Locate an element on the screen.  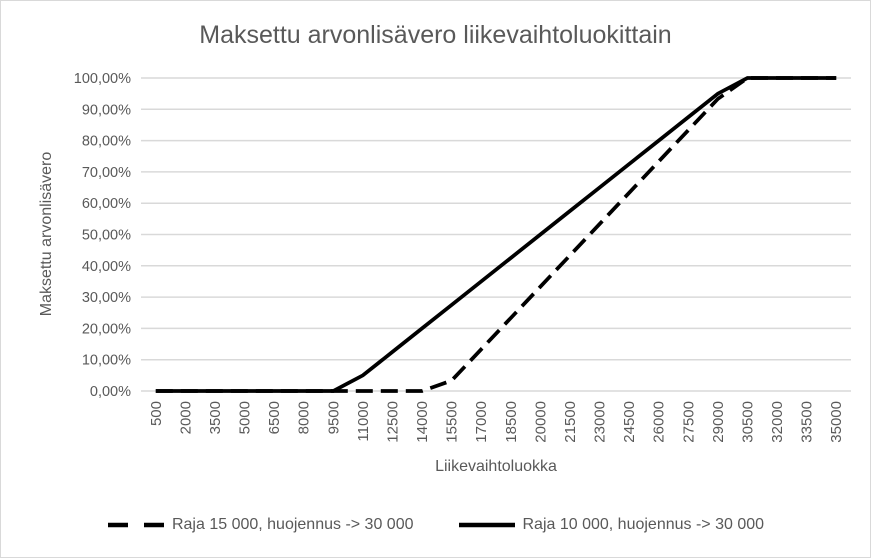
legend-item-raja-15000: Raja 15 000, huojennus -> 30 000 is located at coordinates (260, 525).